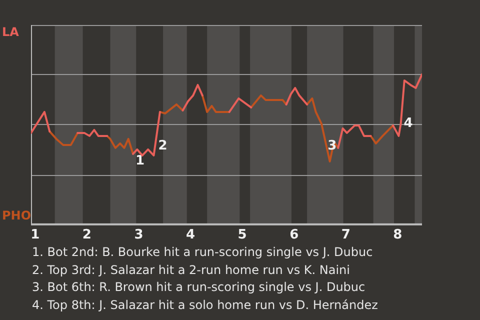 The image size is (480, 320). Describe the element at coordinates (191, 270) in the screenshot. I see `text: 2. Top 3rd: J. Salazar hit a 2-run home run vs K. Naini` at that location.